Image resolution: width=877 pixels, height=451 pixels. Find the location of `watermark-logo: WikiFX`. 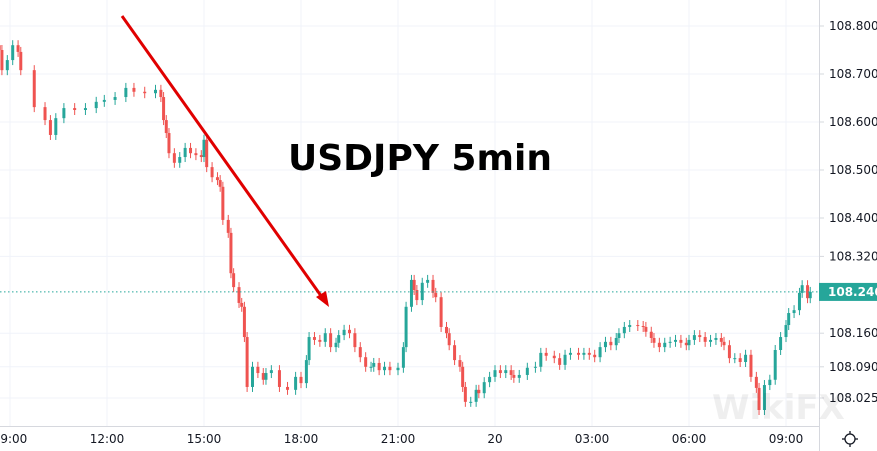

watermark-logo: WikiFX is located at coordinates (778, 408).